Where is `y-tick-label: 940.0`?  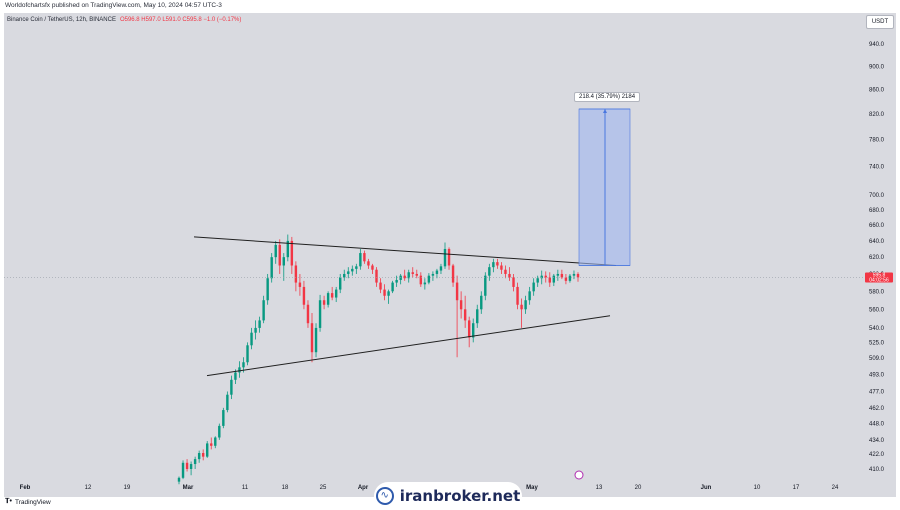
y-tick-label: 940.0 is located at coordinates (877, 45).